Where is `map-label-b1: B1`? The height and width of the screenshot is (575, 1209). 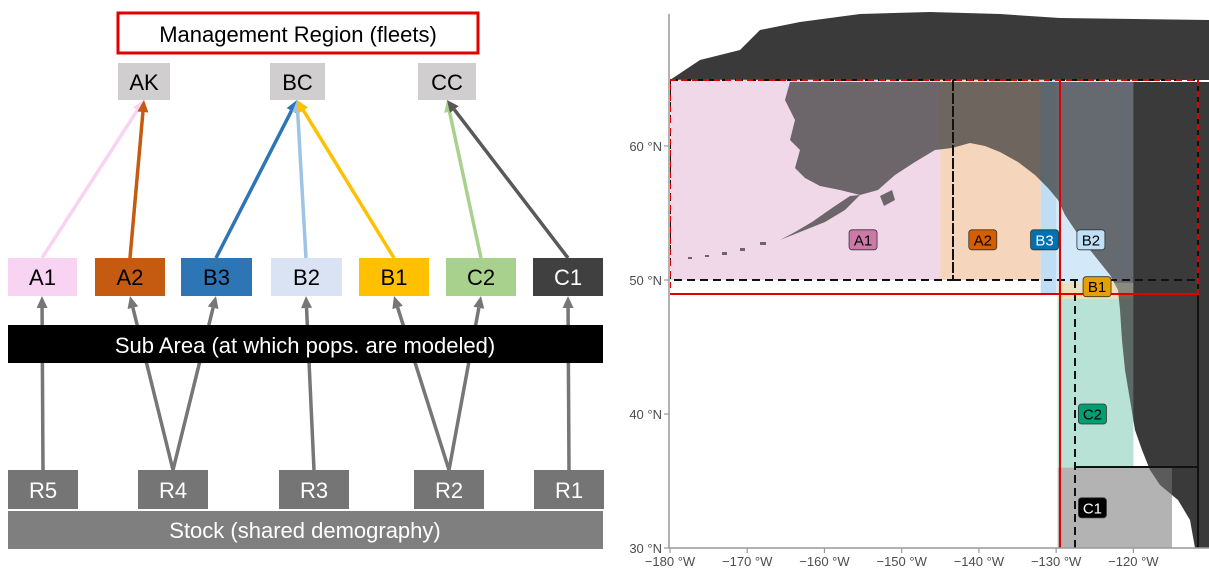
map-label-b1: B1 is located at coordinates (1097, 287).